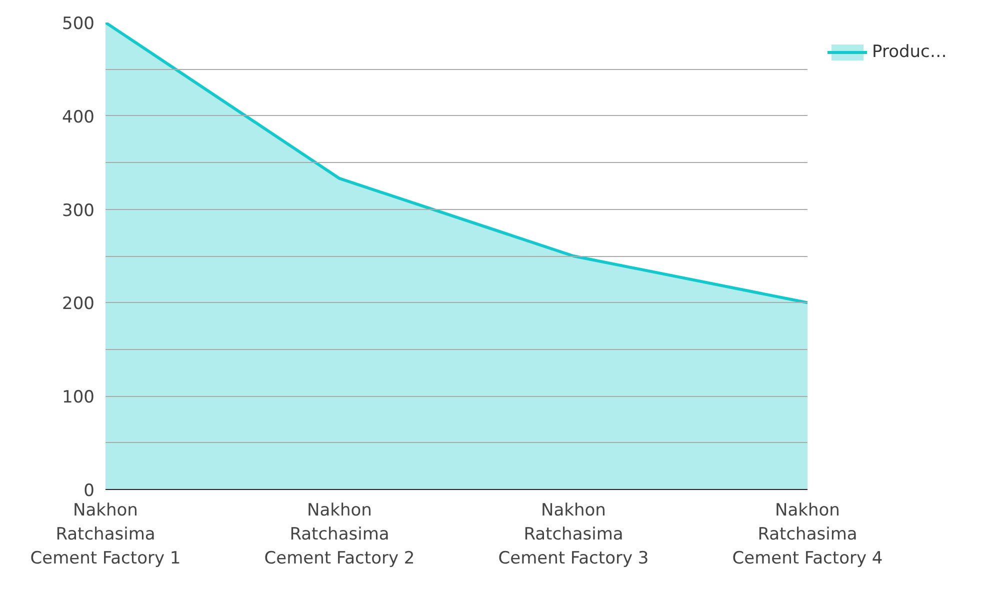  I want to click on x-tick-label: Nakhon Ratchasima Cement Factory 2, so click(339, 534).